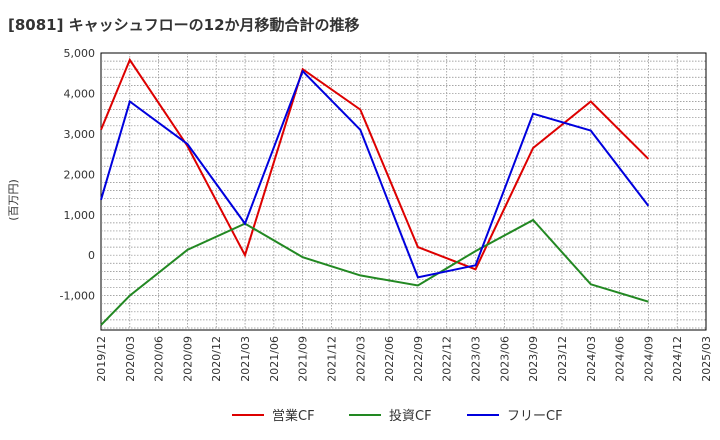  I want to click on x-tick-label: 2024/09, so click(648, 359).